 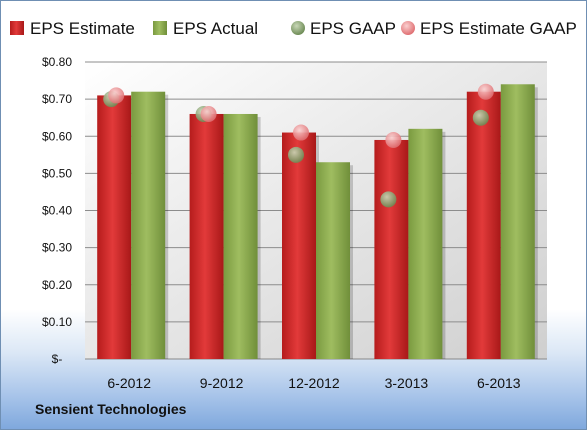 I want to click on y-tick-label: $-, so click(x=57, y=359).